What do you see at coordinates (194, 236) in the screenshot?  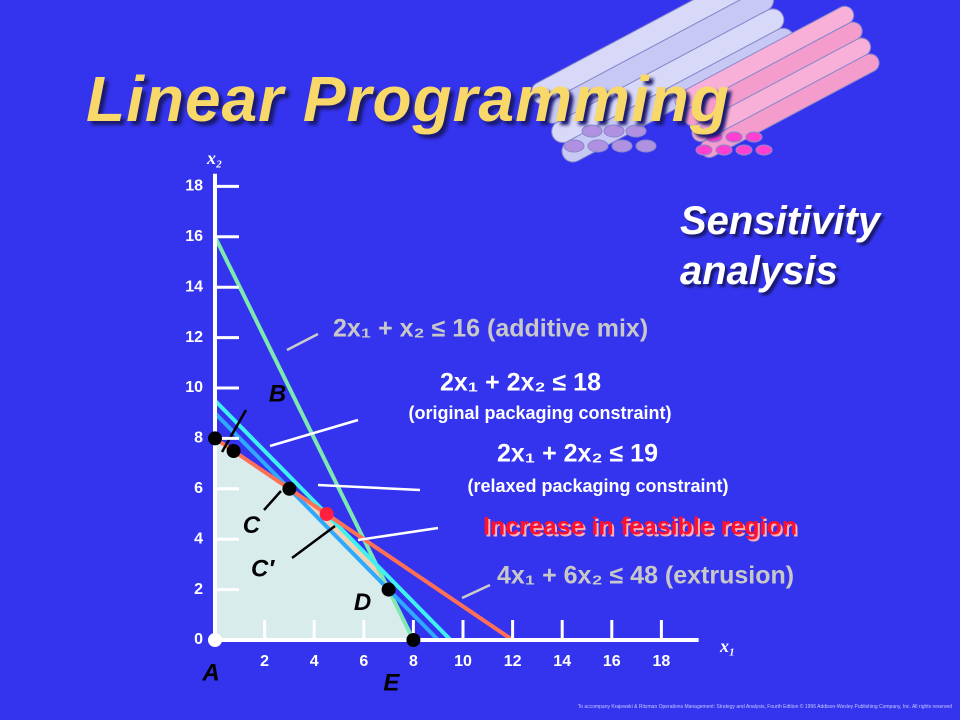 I see `y-tick-label: 16` at bounding box center [194, 236].